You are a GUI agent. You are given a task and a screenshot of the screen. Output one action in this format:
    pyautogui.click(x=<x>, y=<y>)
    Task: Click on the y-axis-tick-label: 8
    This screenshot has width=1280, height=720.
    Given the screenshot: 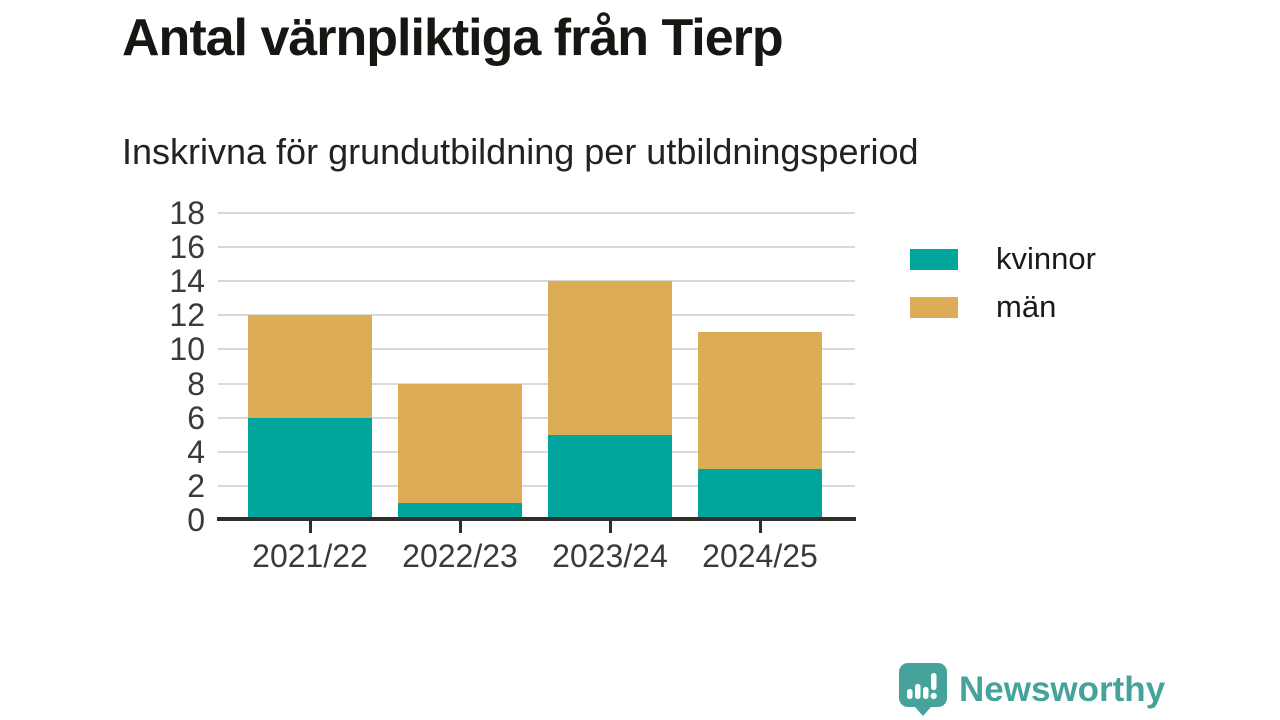 What is the action you would take?
    pyautogui.click(x=196, y=383)
    